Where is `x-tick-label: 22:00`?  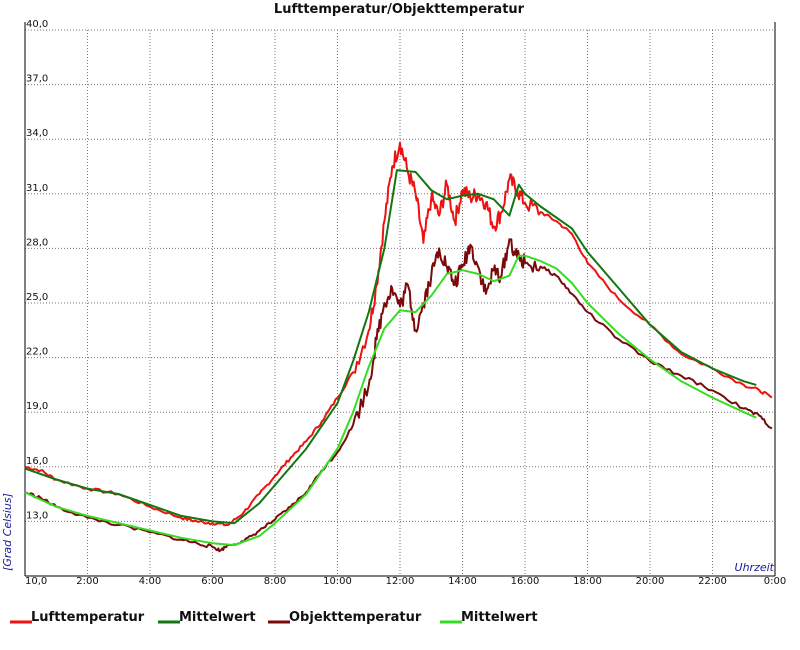 x-tick-label: 22:00 is located at coordinates (712, 581).